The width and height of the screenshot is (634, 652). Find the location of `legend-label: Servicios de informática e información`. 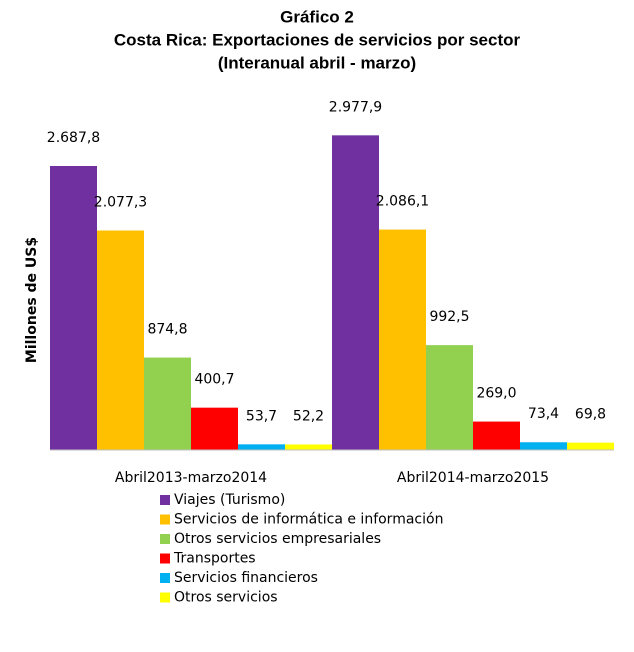

legend-label: Servicios de informática e información is located at coordinates (308, 520).